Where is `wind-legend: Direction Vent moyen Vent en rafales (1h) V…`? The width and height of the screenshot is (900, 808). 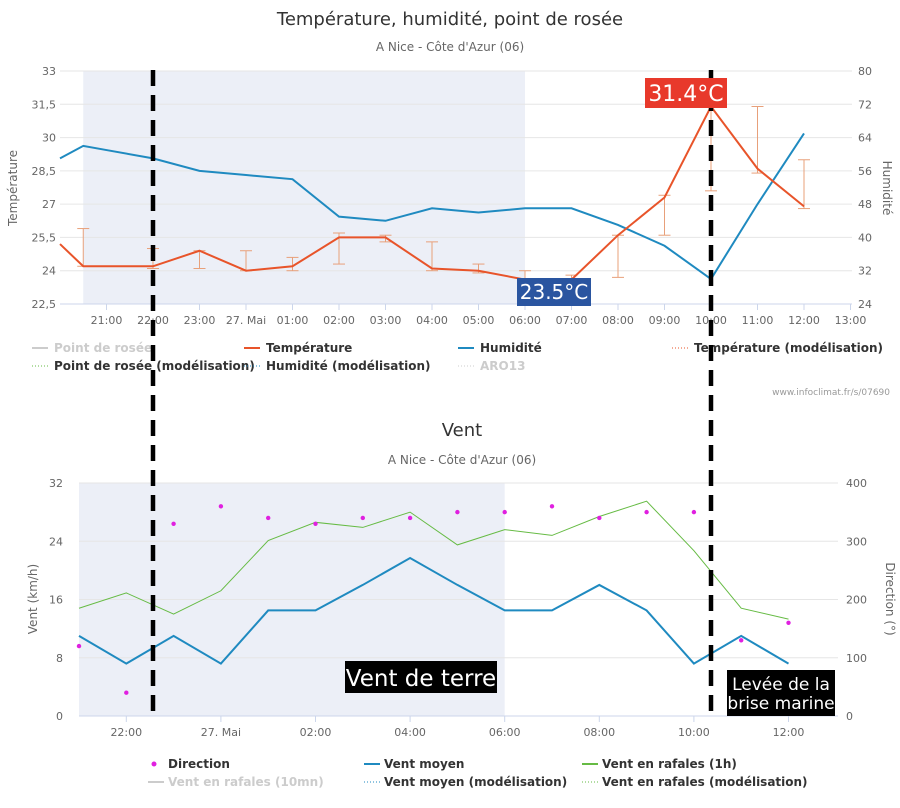 wind-legend: Direction Vent moyen Vent en rafales (1h) V… is located at coordinates (478, 773).